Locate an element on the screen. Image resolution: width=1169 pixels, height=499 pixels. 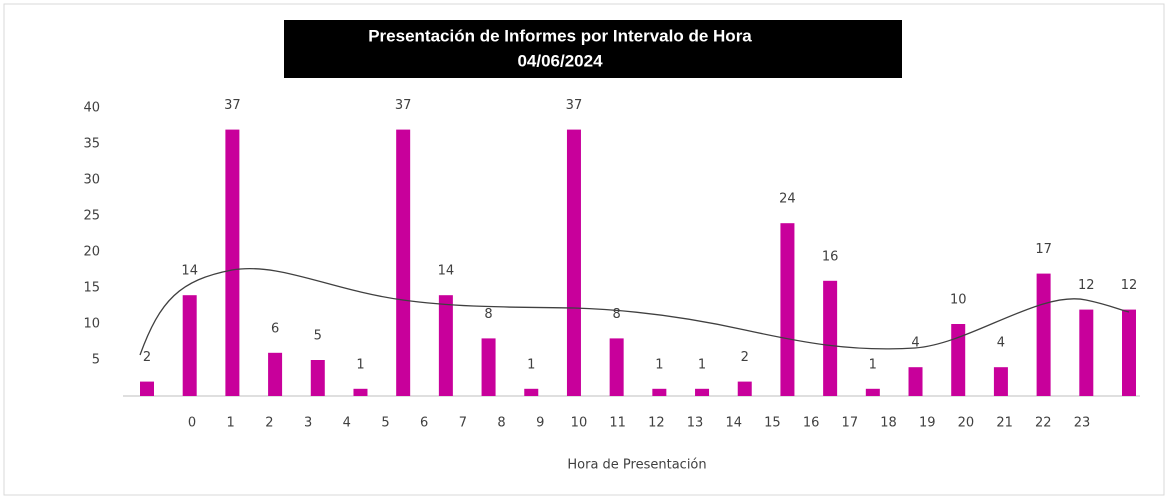
data-label: 17 is located at coordinates (1043, 249).